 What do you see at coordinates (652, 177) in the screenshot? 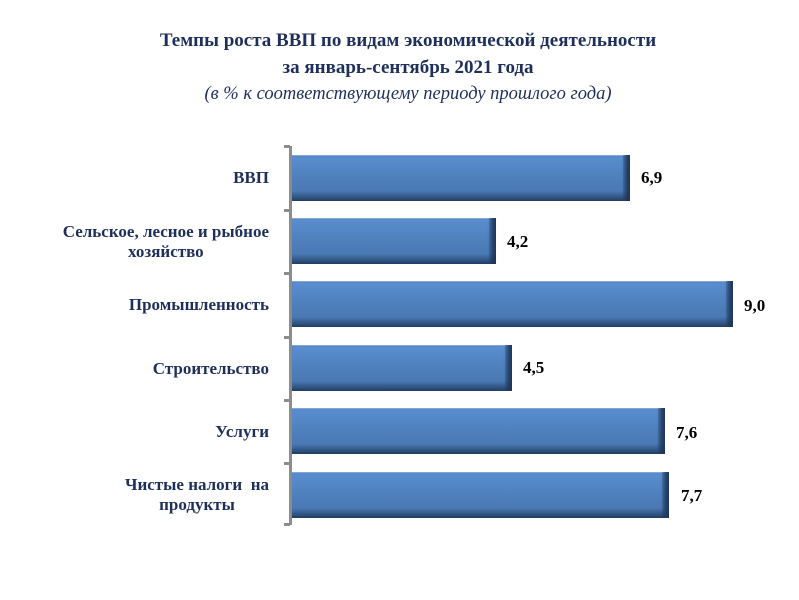
I see `value-label-gdp: 6,9` at bounding box center [652, 177].